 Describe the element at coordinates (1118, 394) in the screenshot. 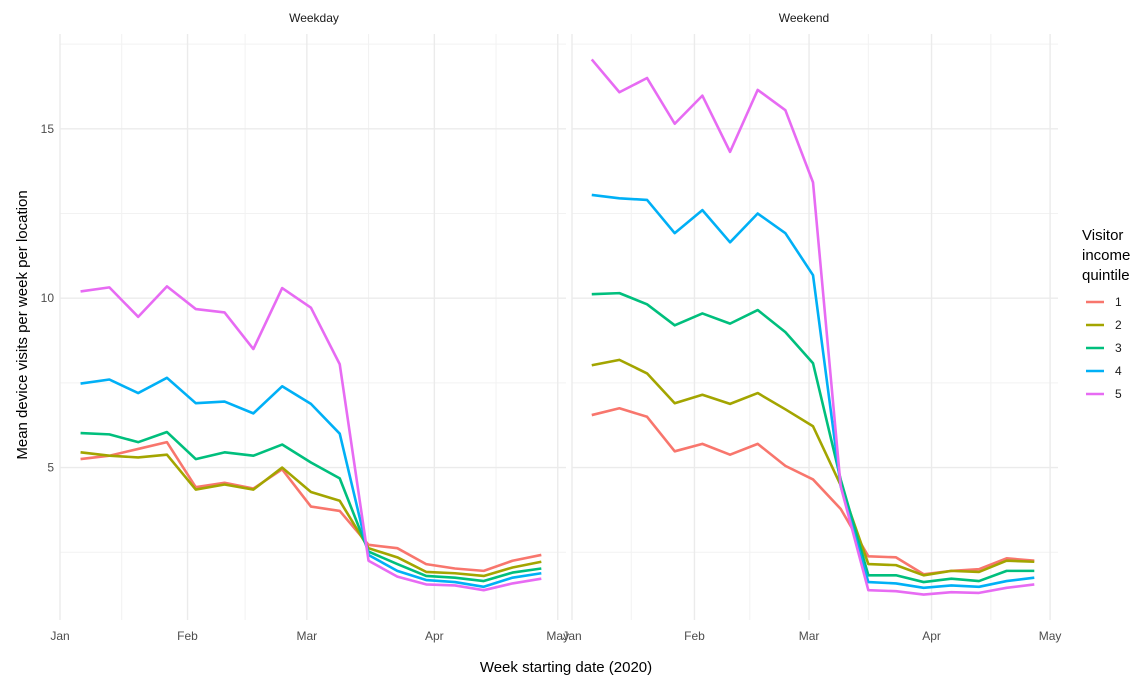

I see `legend-label-quintile-5: 5` at that location.